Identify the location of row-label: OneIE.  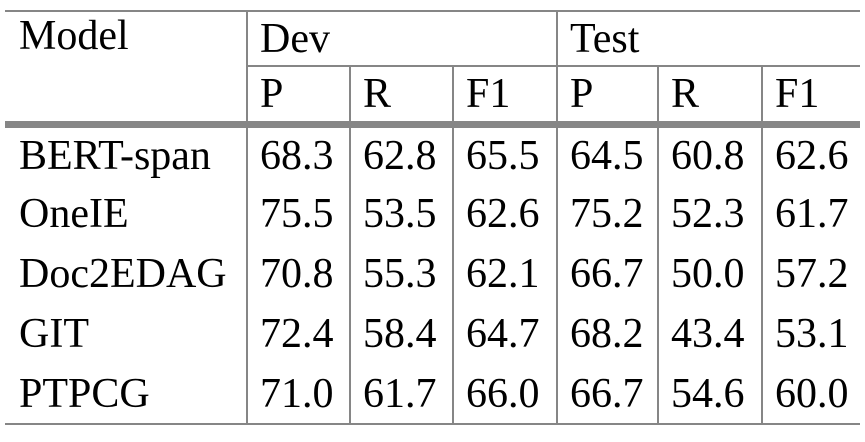
(74, 214).